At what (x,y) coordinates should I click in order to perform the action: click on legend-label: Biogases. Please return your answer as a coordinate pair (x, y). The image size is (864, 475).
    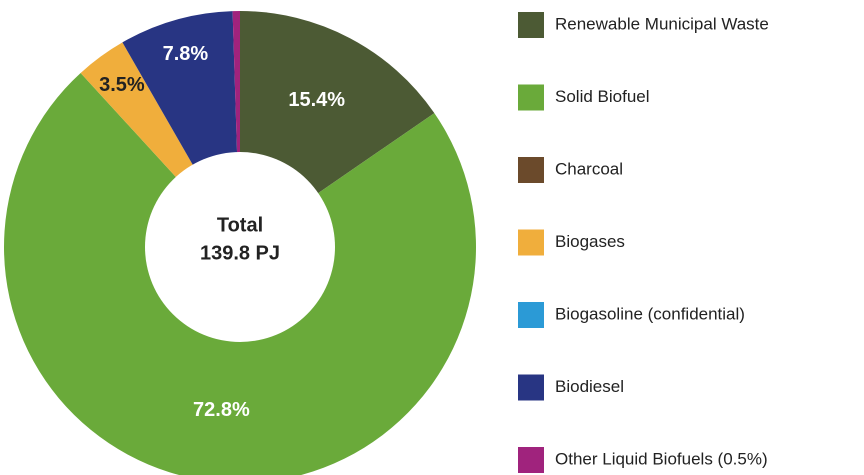
    Looking at the image, I should click on (590, 241).